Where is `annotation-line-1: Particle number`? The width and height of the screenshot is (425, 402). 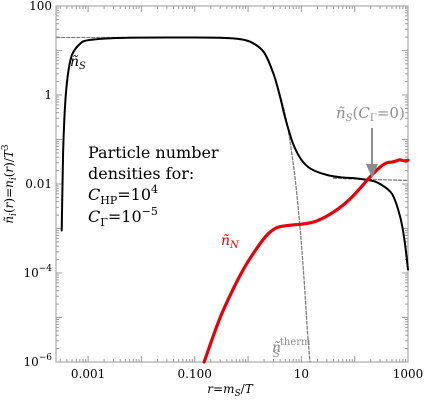 annotation-line-1: Particle number is located at coordinates (153, 152).